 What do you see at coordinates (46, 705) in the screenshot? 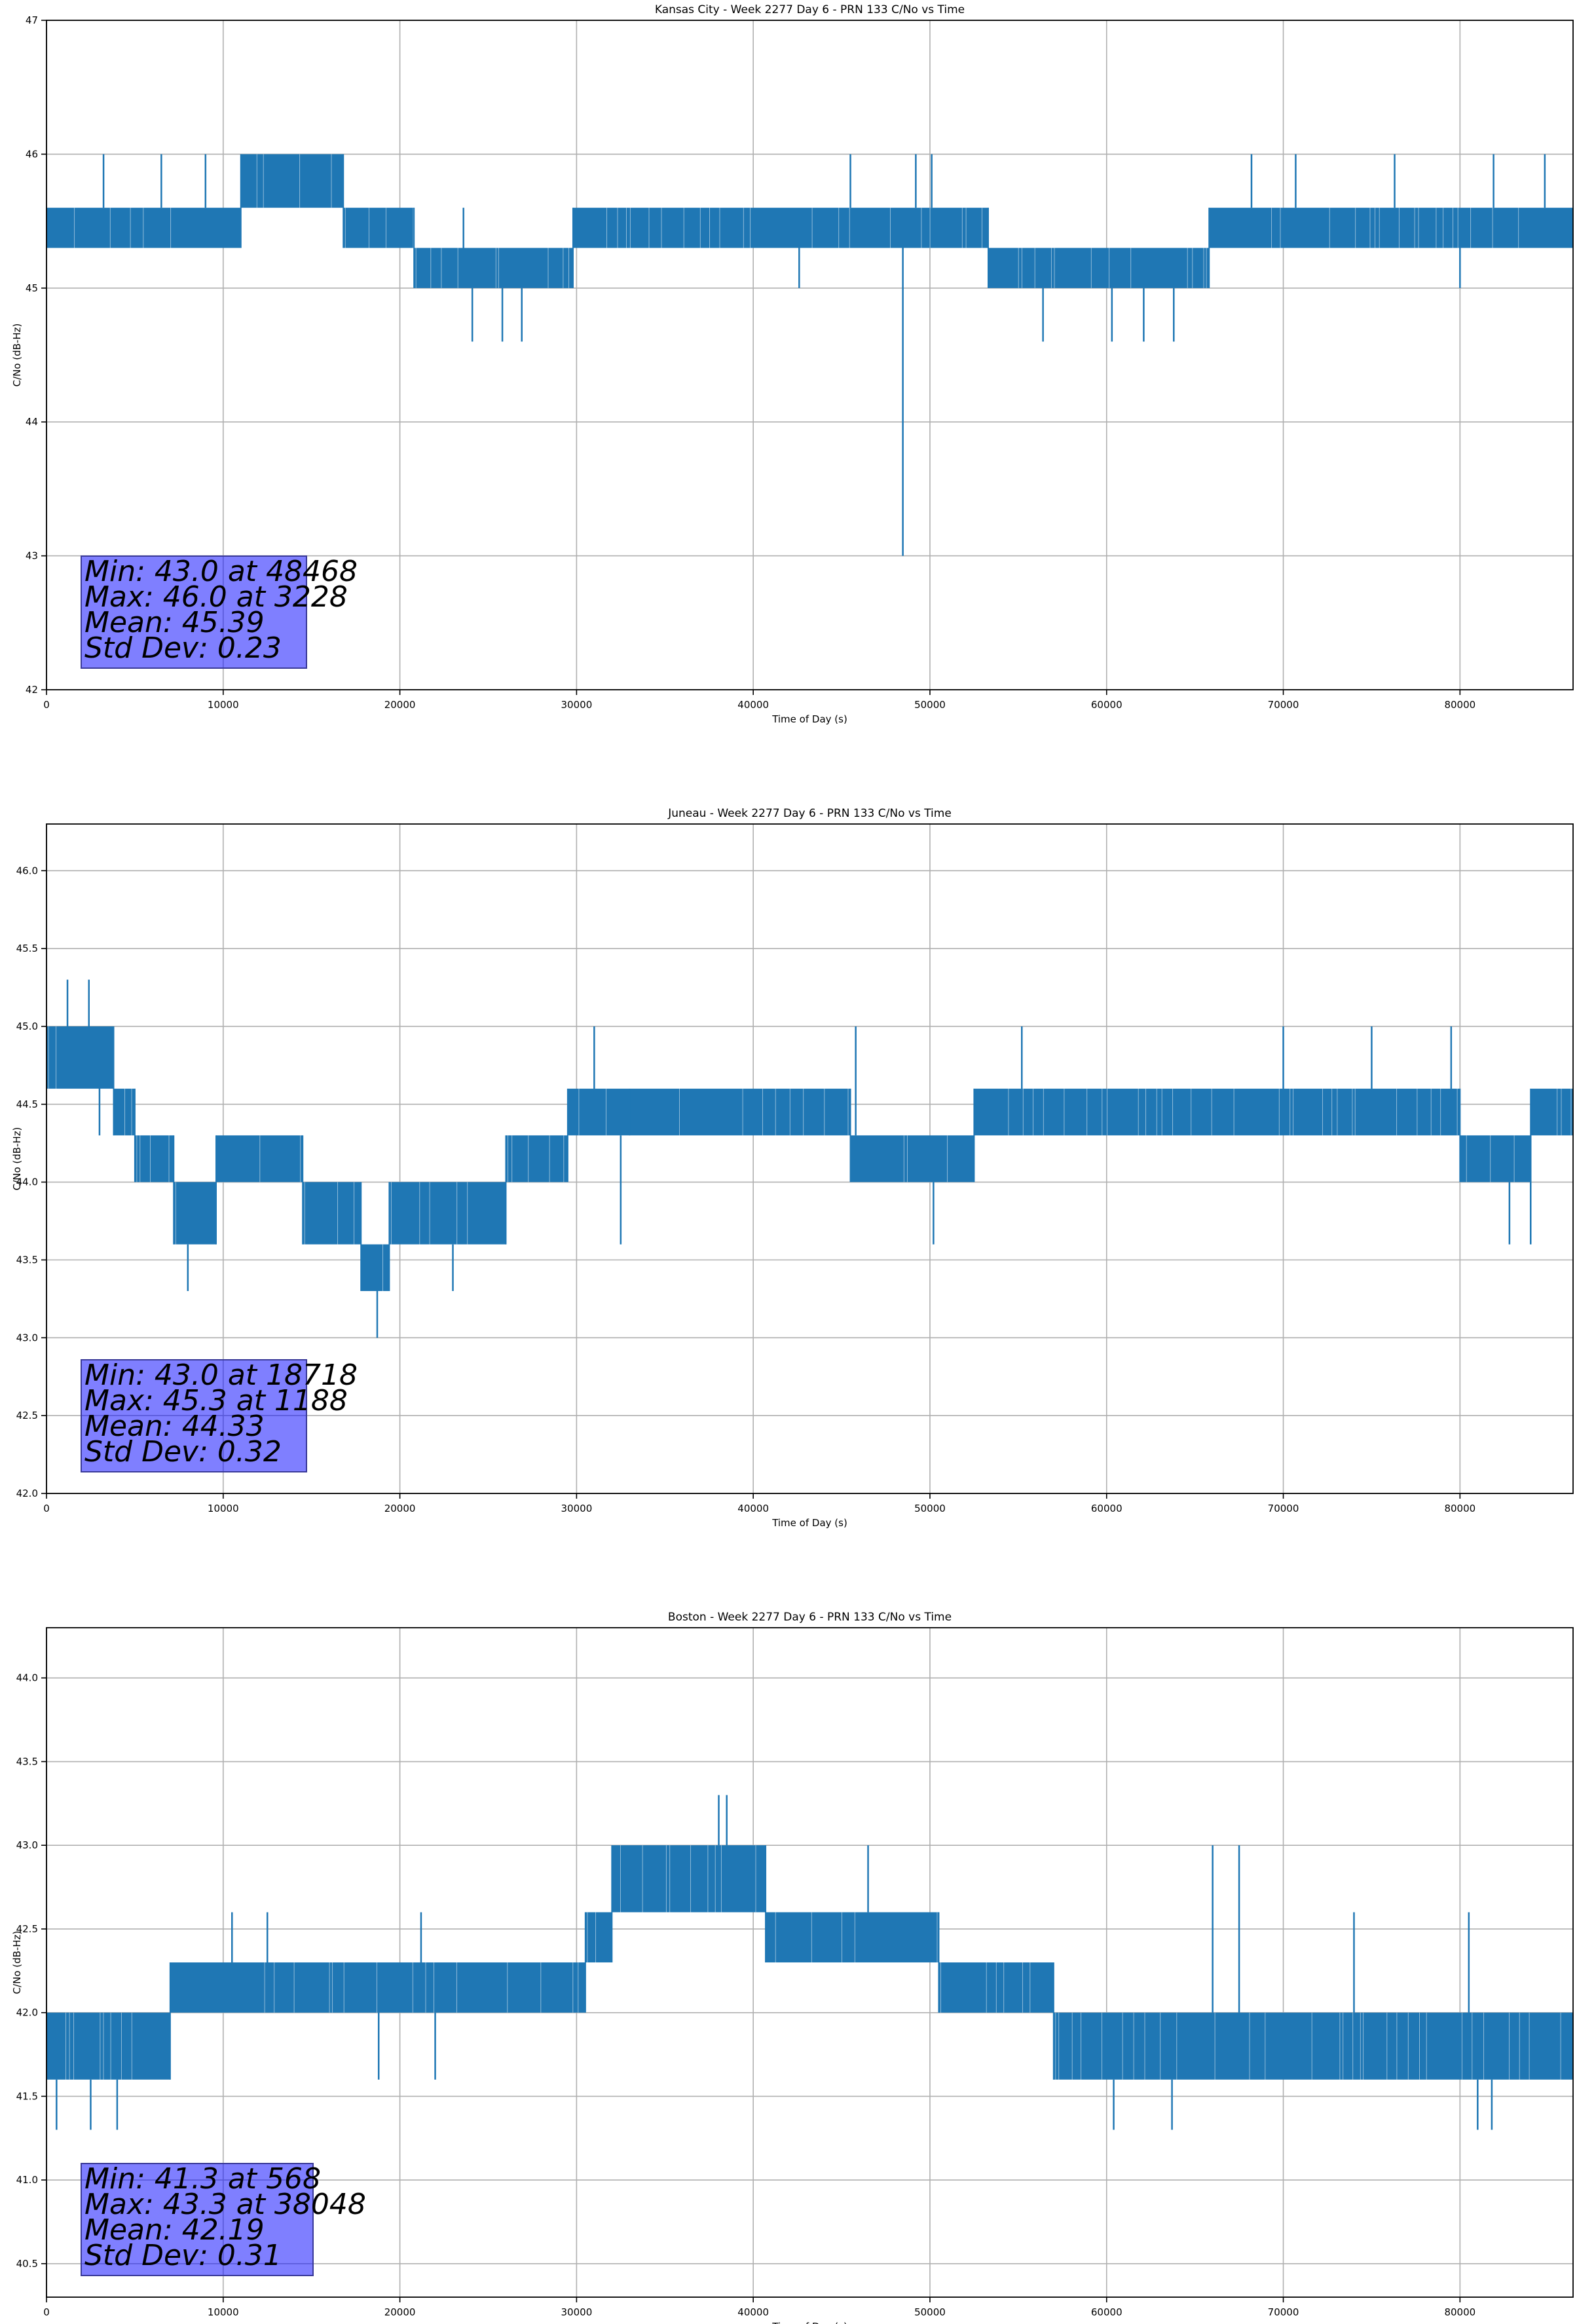
I see `x-tick-label: 0` at bounding box center [46, 705].